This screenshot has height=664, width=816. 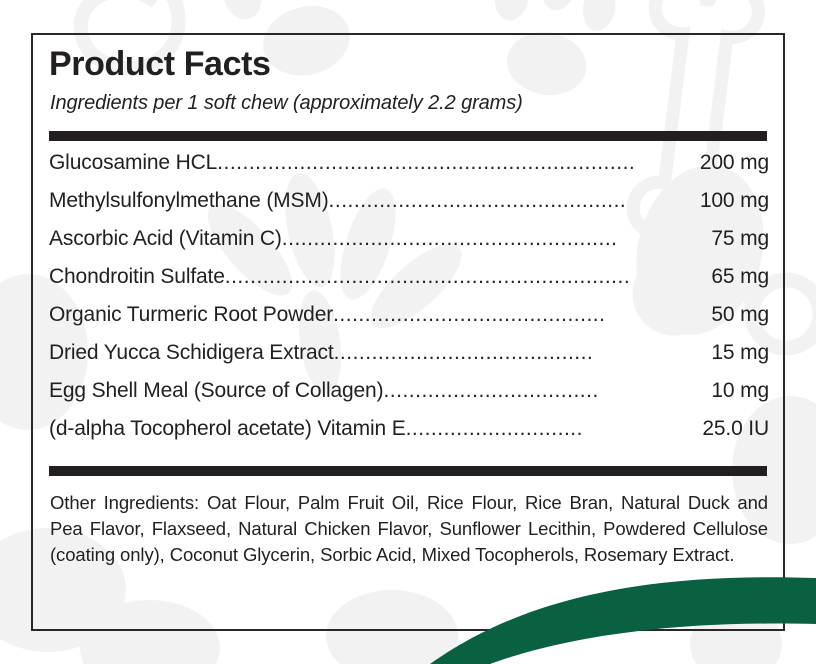 I want to click on ingredient-amount: 50 mg, so click(x=740, y=314).